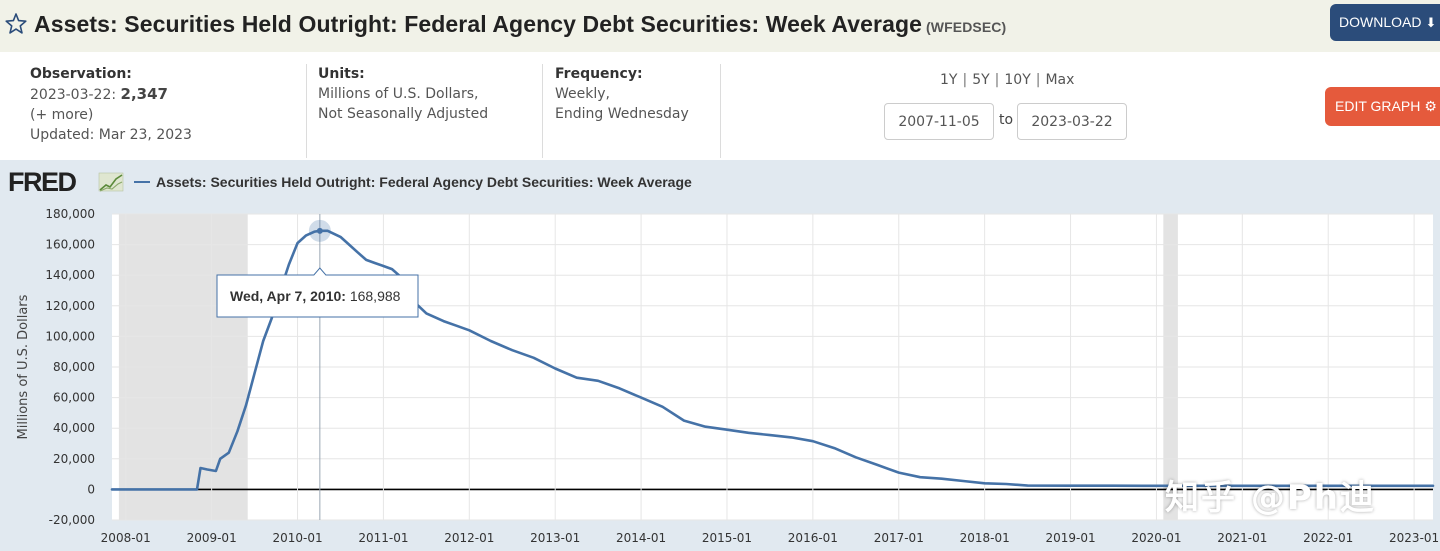 The width and height of the screenshot is (1440, 551). I want to click on frequency-block: Frequency: Weekly, Ending Wednesday, so click(622, 94).